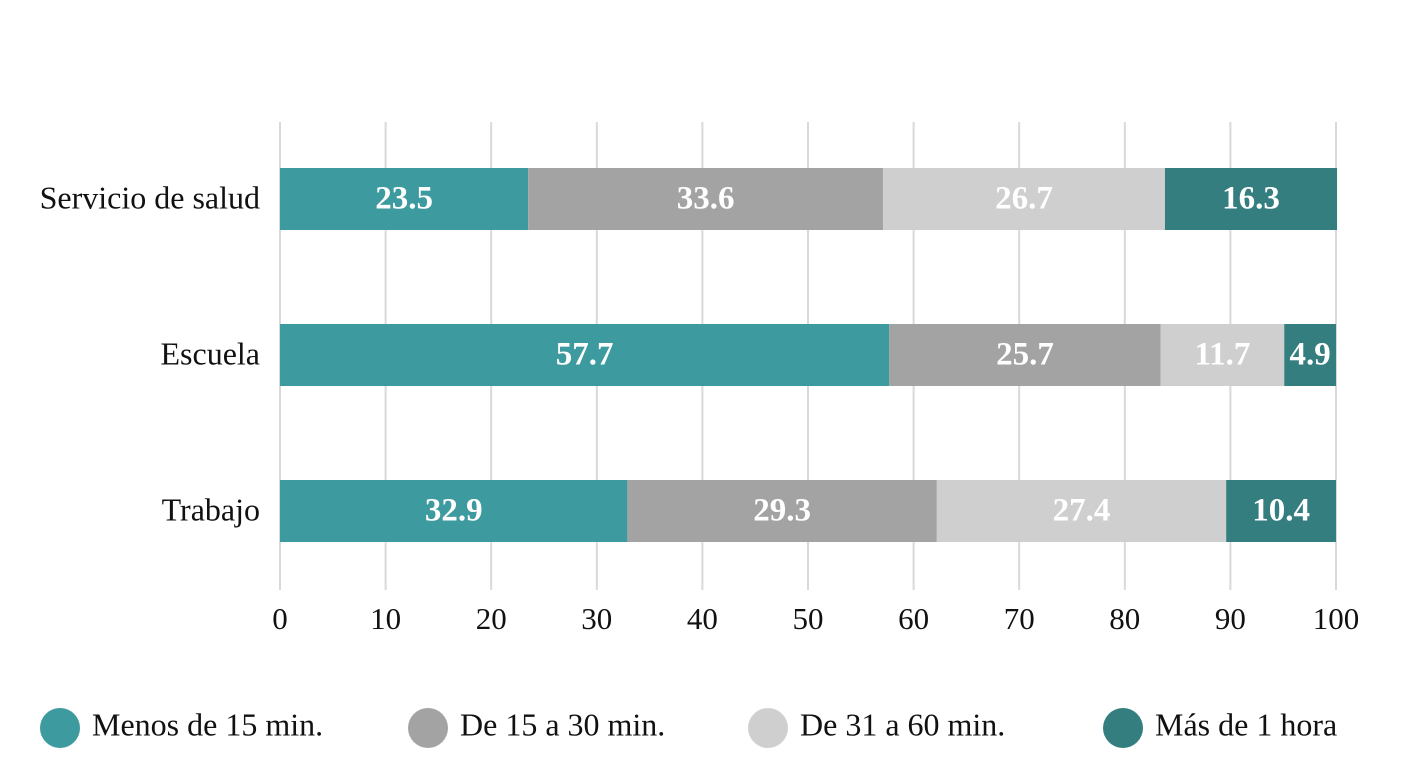 The image size is (1408, 770). I want to click on x-tick-label: 10, so click(385, 618).